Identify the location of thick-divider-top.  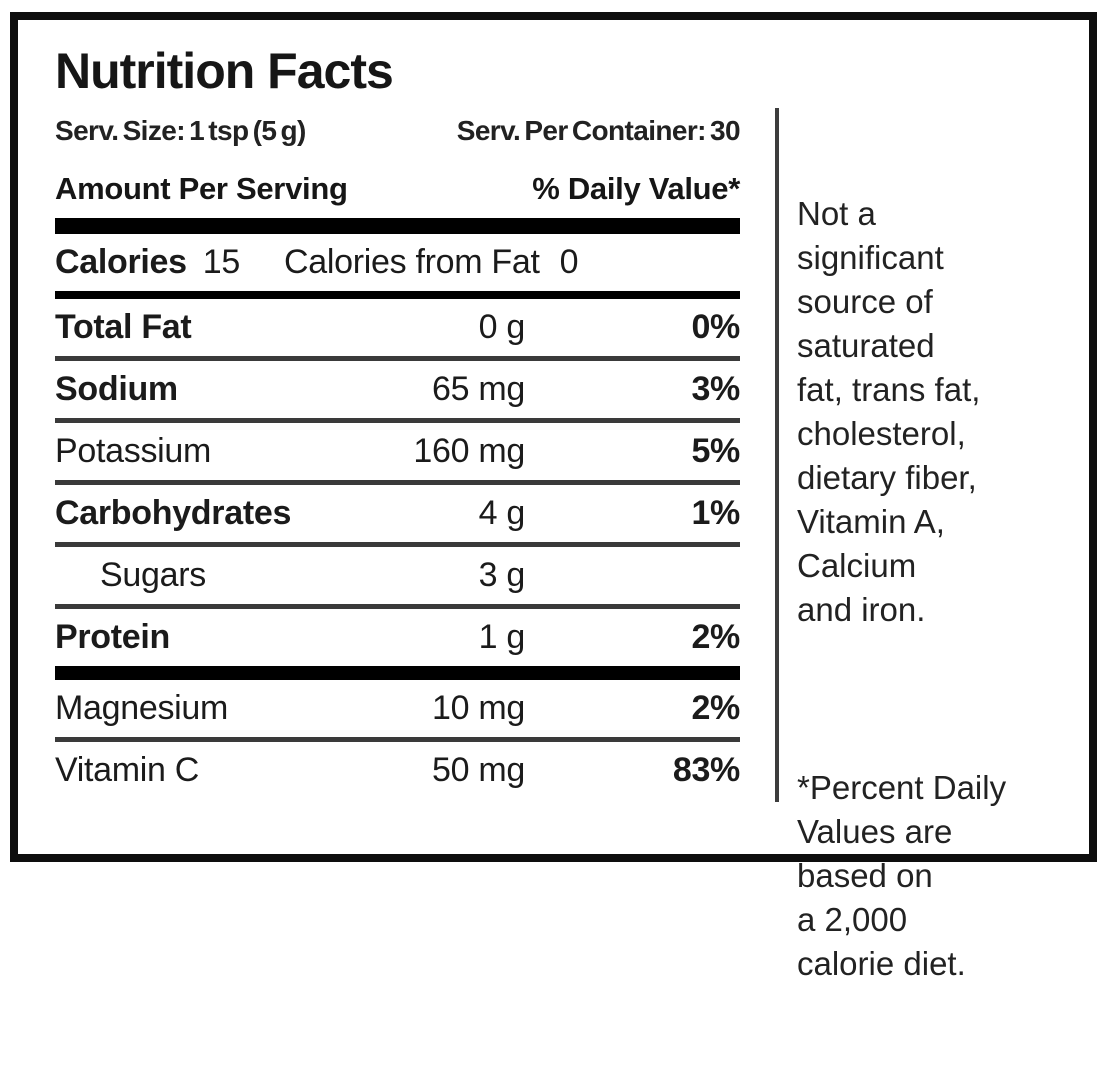
(397, 226).